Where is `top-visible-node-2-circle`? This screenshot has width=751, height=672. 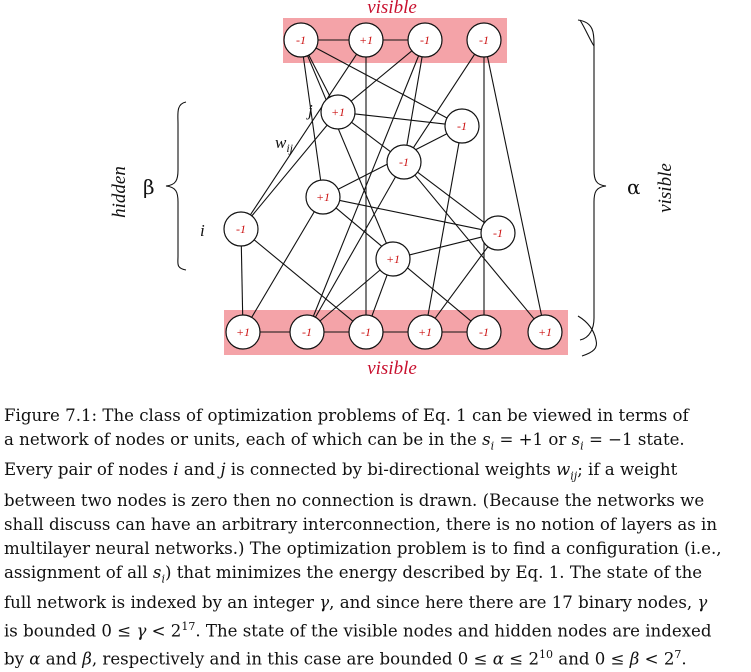
top-visible-node-2-circle is located at coordinates (366, 40).